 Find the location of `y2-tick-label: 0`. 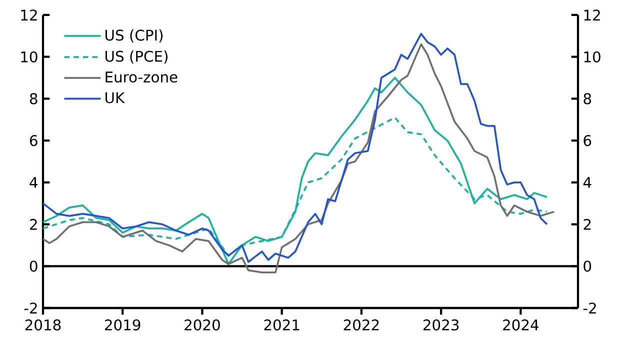

y2-tick-label: 0 is located at coordinates (588, 266).